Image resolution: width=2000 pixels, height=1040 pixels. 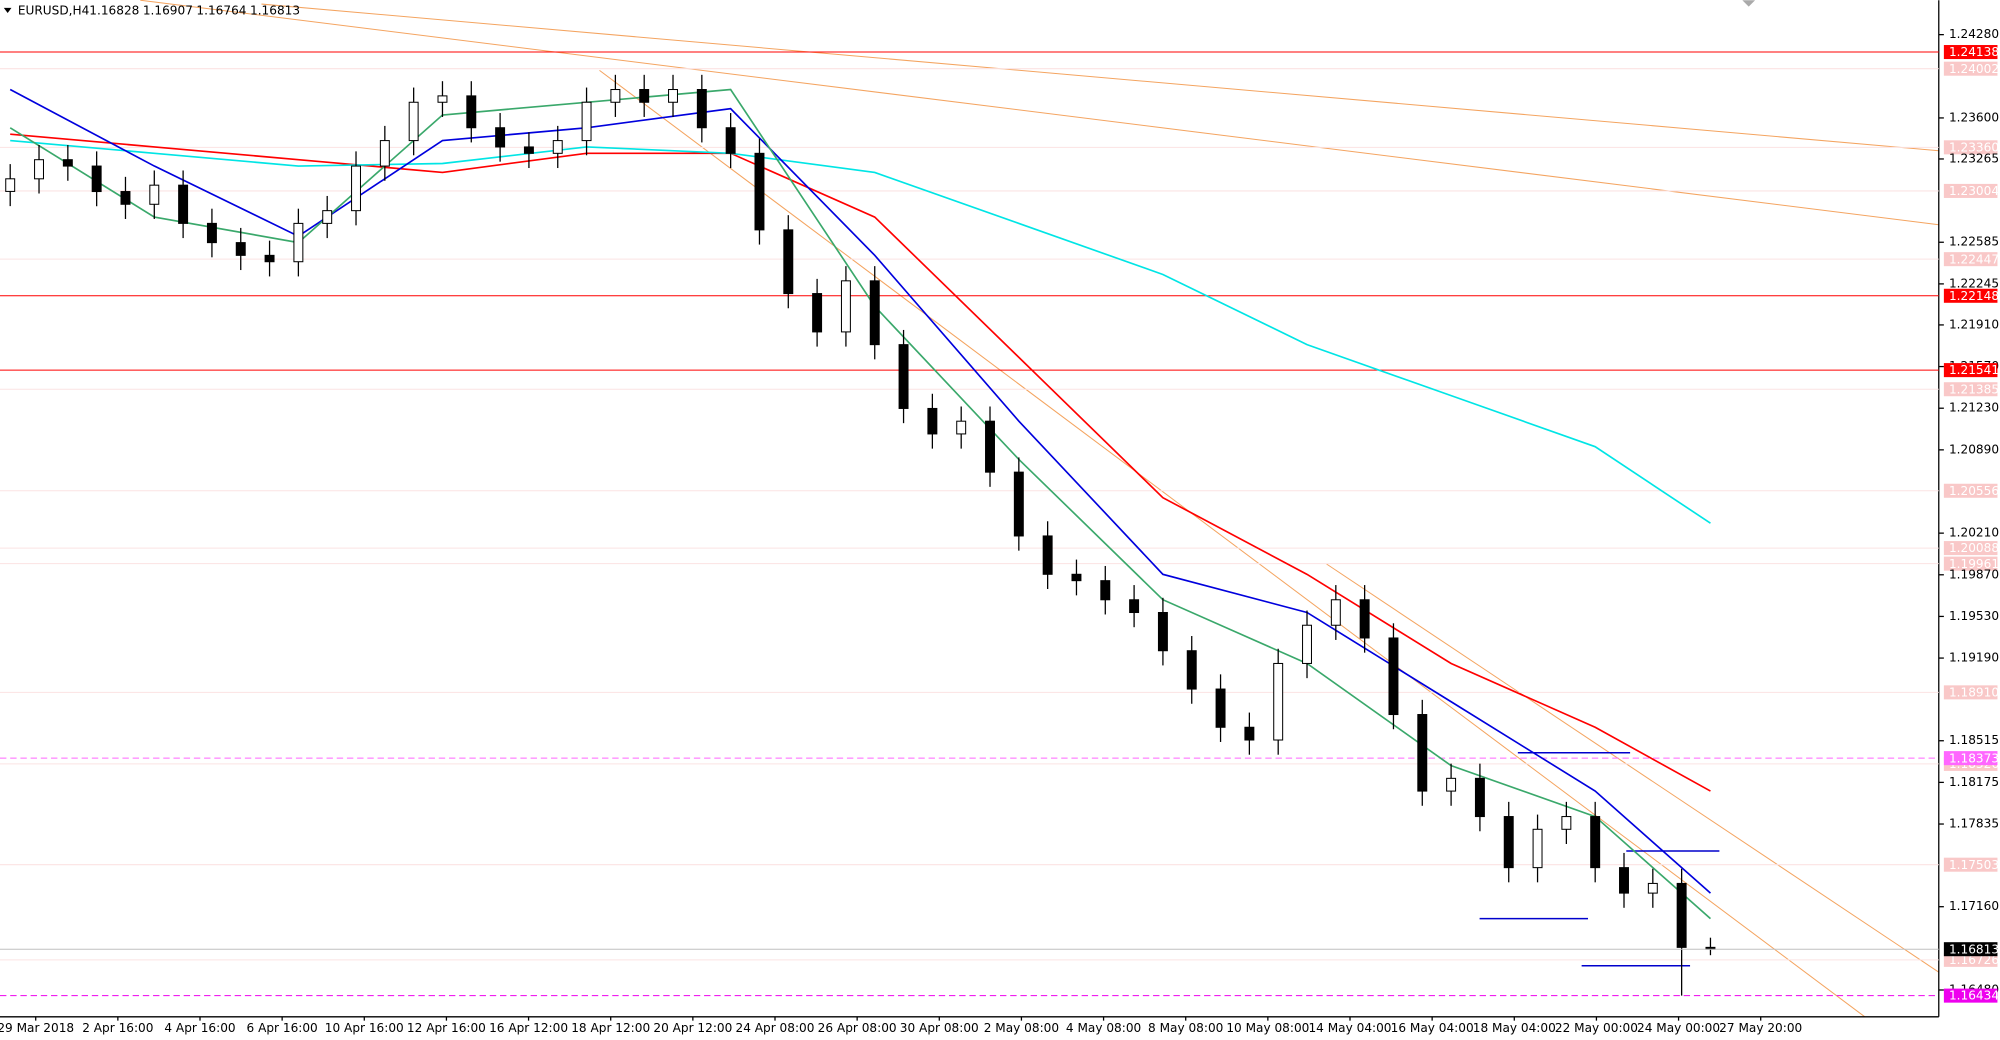 I want to click on x-tick-label: 18 Apr 12:00, so click(x=610, y=1028).